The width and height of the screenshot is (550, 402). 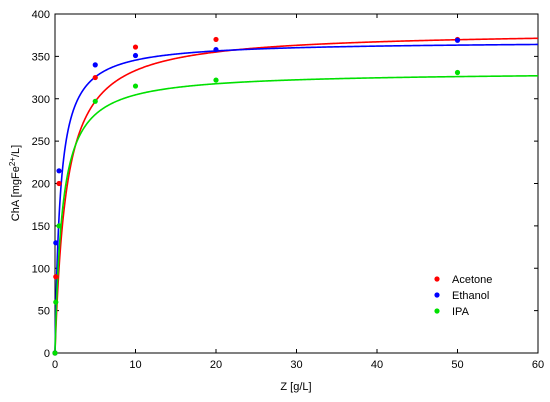 What do you see at coordinates (41, 100) in the screenshot?
I see `y-tick-label: 300` at bounding box center [41, 100].